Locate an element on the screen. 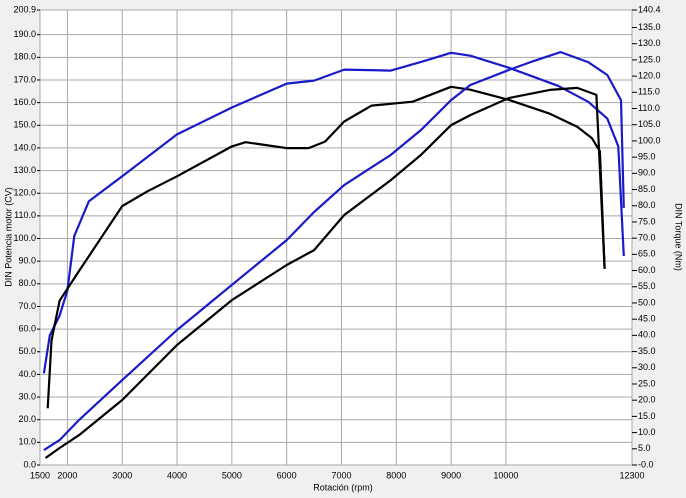  y2-tick-label: 130.0 is located at coordinates (649, 43).